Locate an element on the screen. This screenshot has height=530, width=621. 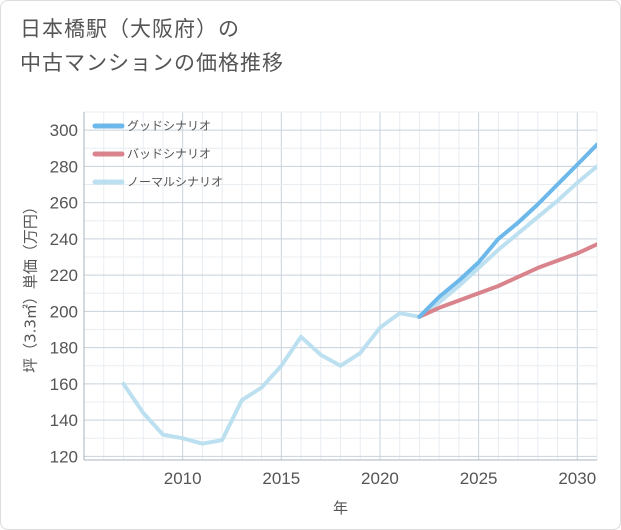
x-tick-label: 2030 is located at coordinates (577, 478).